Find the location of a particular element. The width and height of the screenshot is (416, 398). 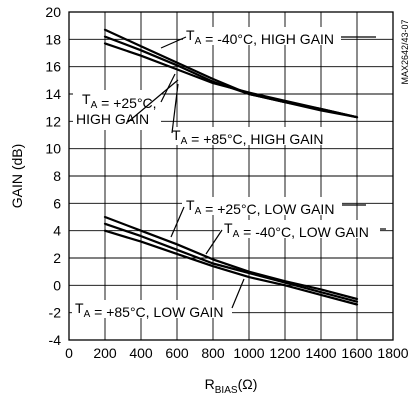

x-axis-title: RBIAS(Ω) is located at coordinates (231, 386).